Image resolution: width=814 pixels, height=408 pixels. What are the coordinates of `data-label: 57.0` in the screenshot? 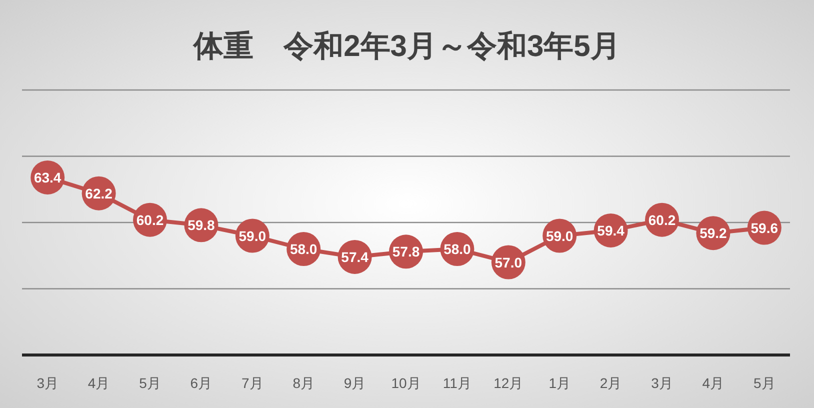 It's located at (508, 262).